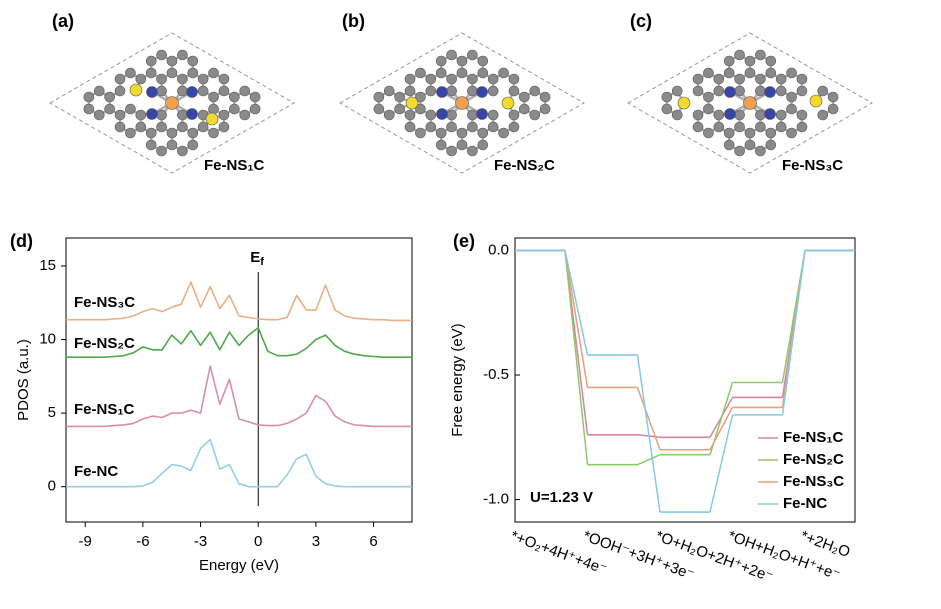 This screenshot has width=941, height=609. I want to click on x-tick-label: -3, so click(200, 541).